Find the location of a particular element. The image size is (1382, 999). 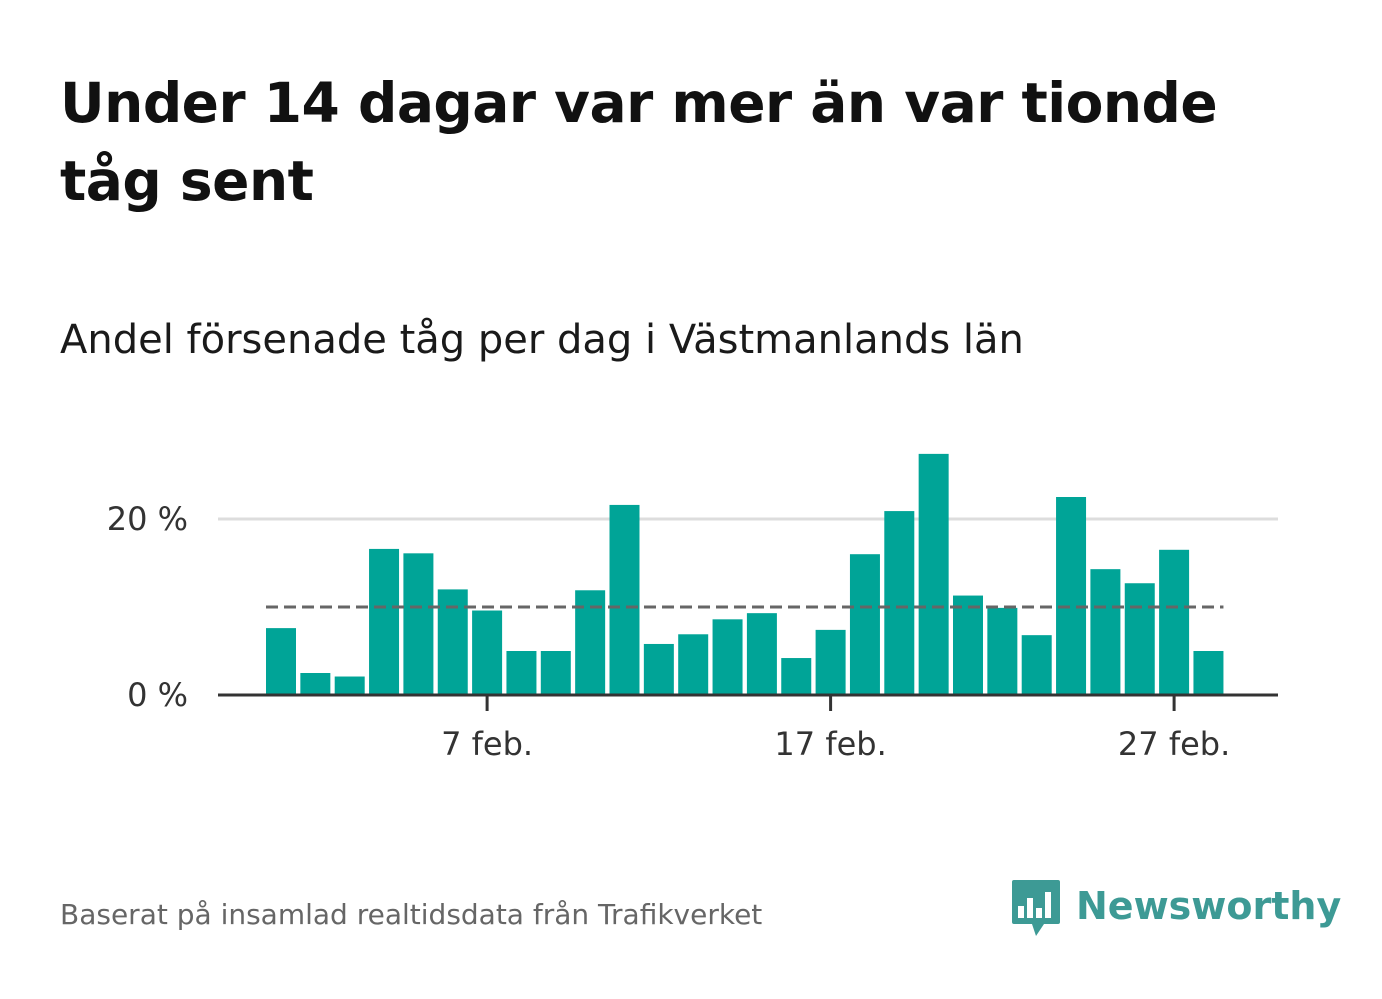

y-tick-label: 0 % is located at coordinates (157, 695).